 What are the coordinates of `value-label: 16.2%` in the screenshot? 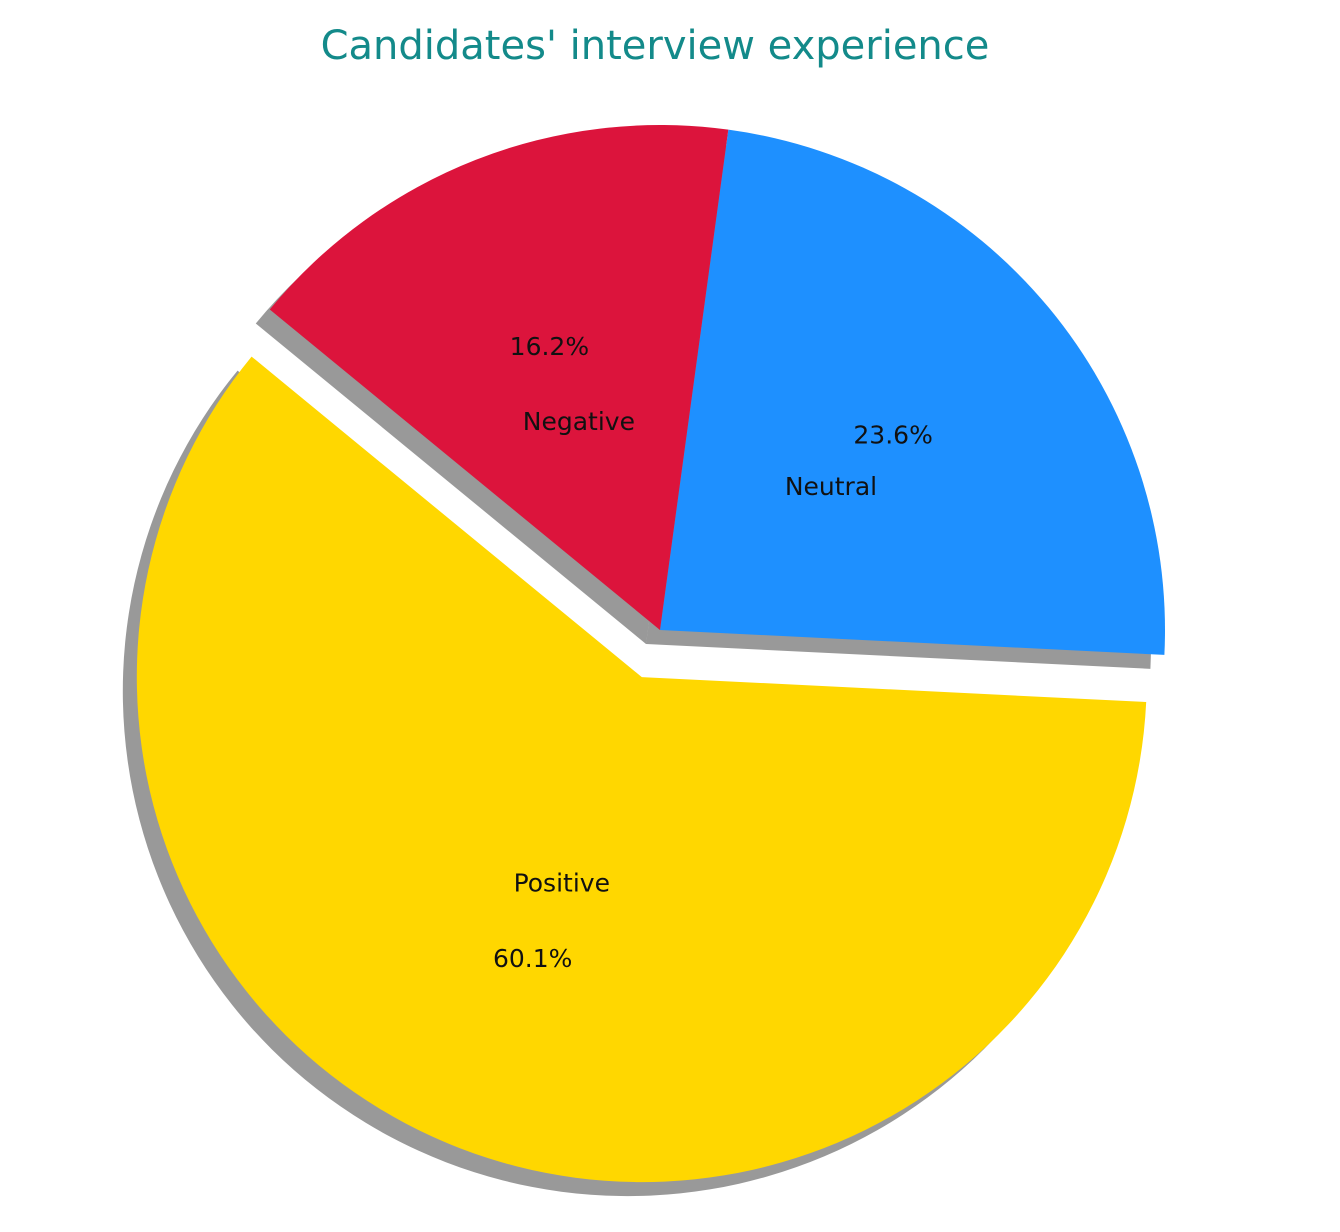 It's located at (549, 346).